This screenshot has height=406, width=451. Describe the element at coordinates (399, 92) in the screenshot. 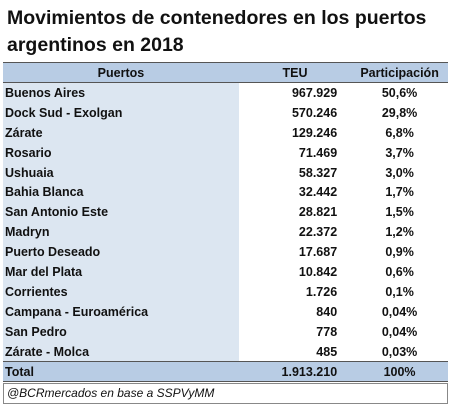

I see `participacion-cell: 50,6%` at that location.